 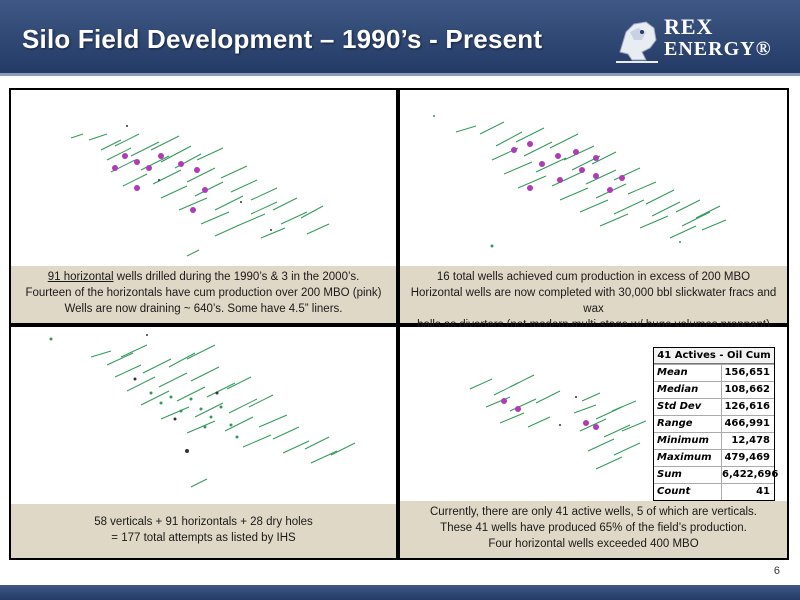 I want to click on lion-emblem-icon, so click(x=637, y=42).